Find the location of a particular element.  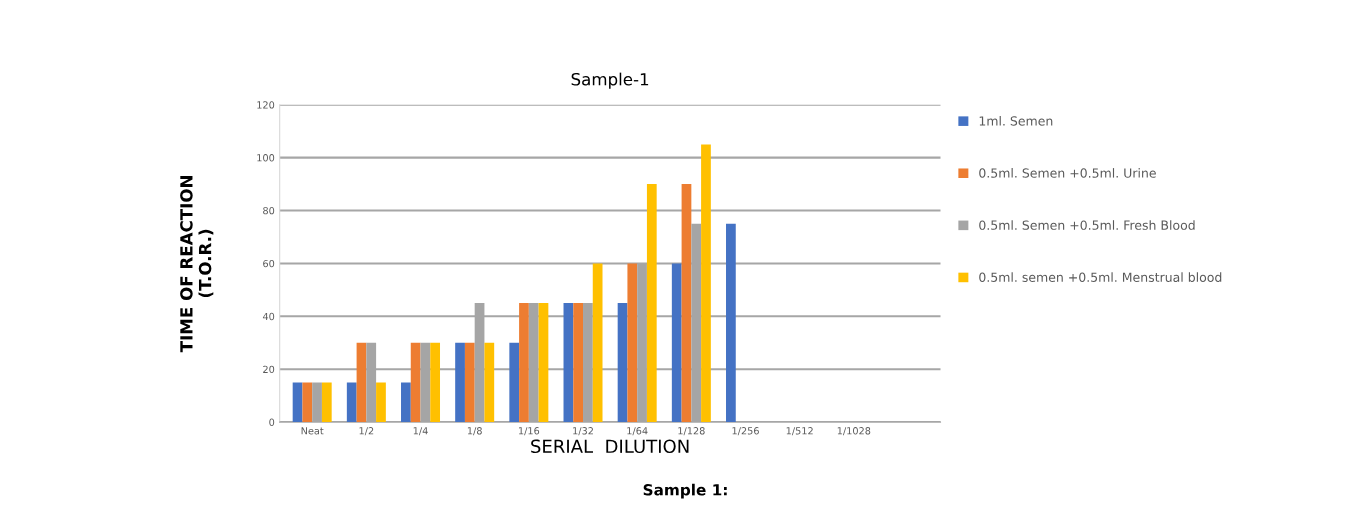

legend-label: 0.5ml. Semen +0.5ml. Fresh Blood is located at coordinates (1087, 225).